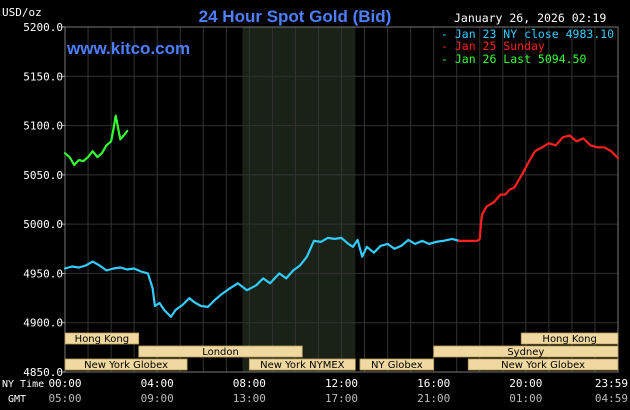  I want to click on x-tick-label-ny: 16:00, so click(433, 383).